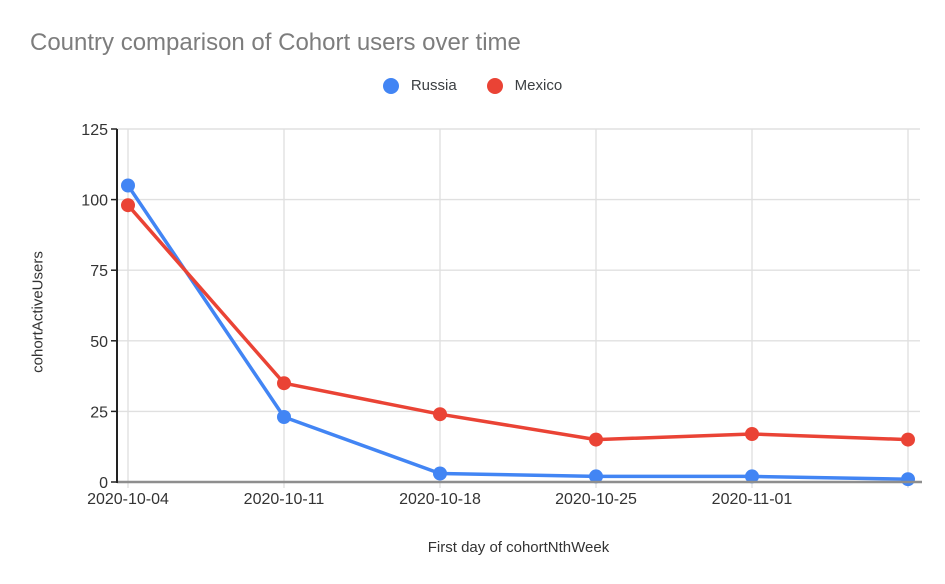 The width and height of the screenshot is (945, 584). What do you see at coordinates (103, 483) in the screenshot?
I see `y-tick-label: 0` at bounding box center [103, 483].